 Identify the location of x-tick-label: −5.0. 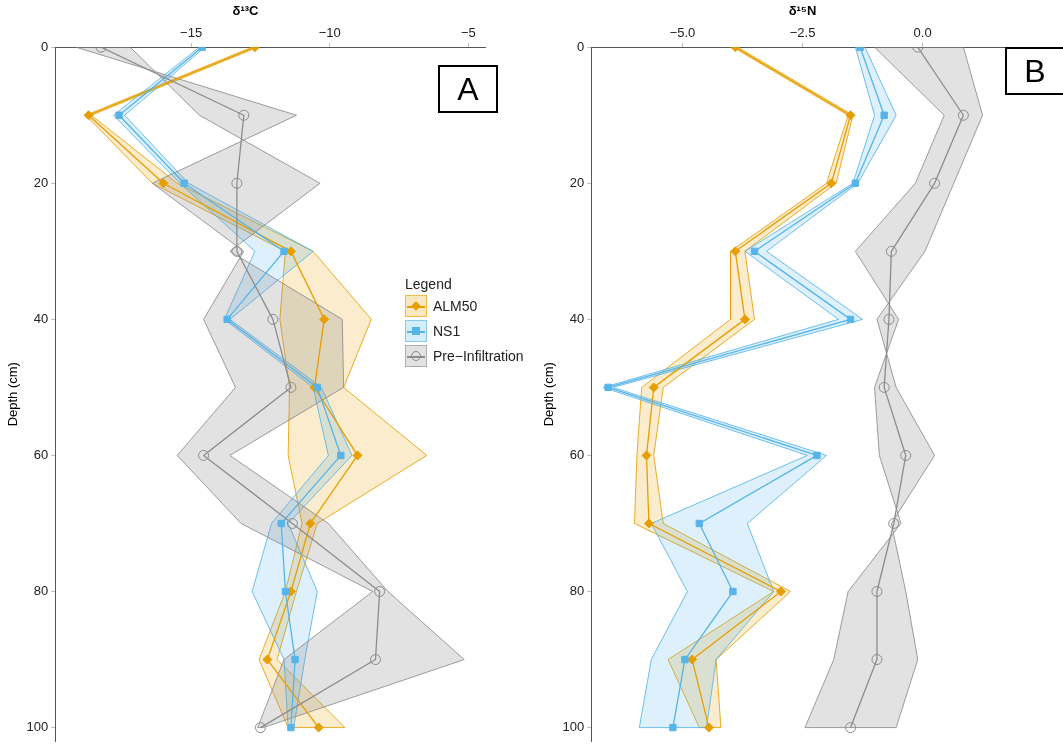
(682, 32).